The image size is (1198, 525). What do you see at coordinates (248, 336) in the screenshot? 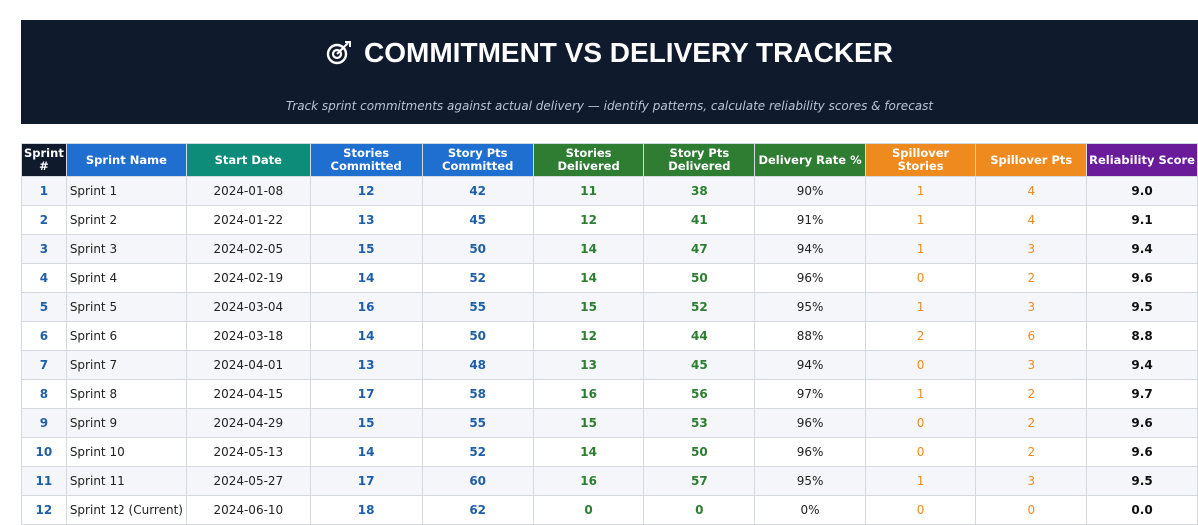
I see `table-cell: 2024-03-18` at bounding box center [248, 336].